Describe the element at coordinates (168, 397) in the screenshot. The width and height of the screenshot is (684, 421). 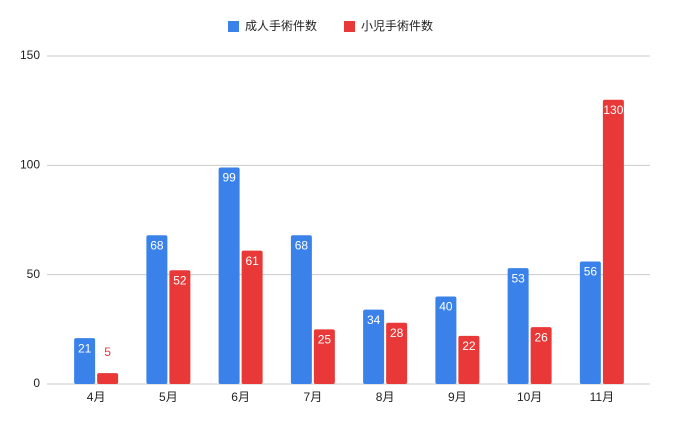
I see `x-tick-label: 5月` at that location.